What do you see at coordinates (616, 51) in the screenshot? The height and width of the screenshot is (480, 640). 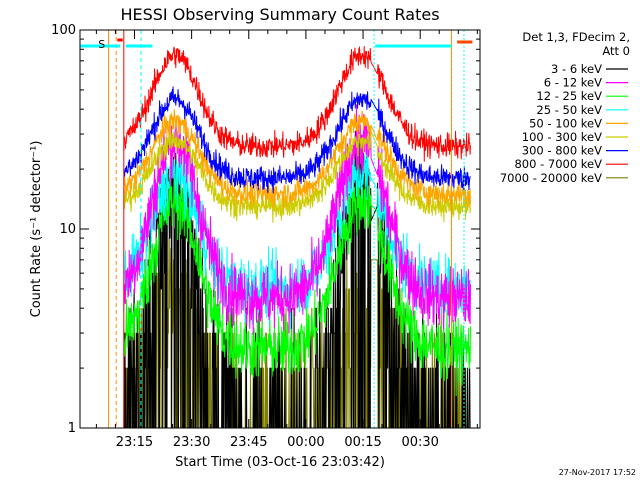 I see `legend-header-line-2: Att 0` at bounding box center [616, 51].